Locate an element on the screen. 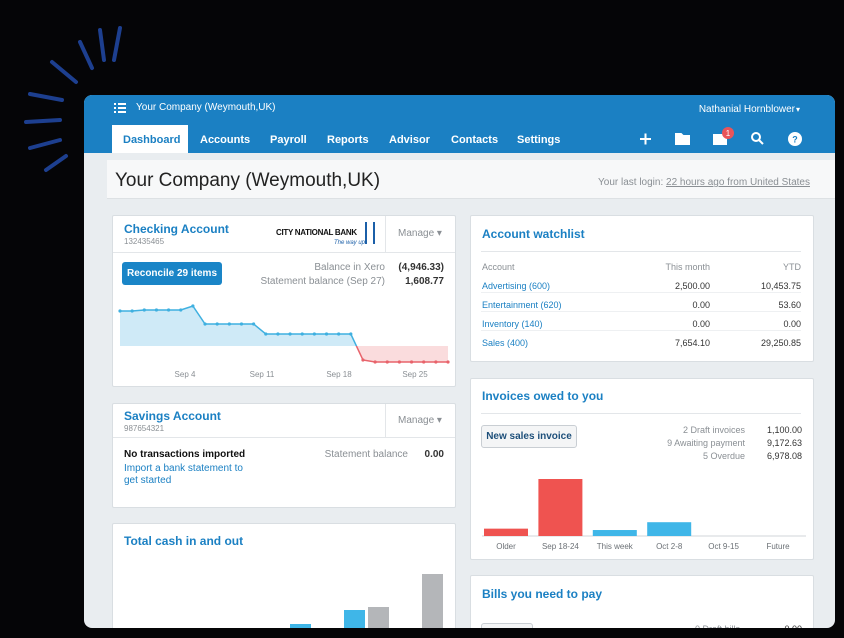 The image size is (844, 638). cash-card is located at coordinates (284, 575).